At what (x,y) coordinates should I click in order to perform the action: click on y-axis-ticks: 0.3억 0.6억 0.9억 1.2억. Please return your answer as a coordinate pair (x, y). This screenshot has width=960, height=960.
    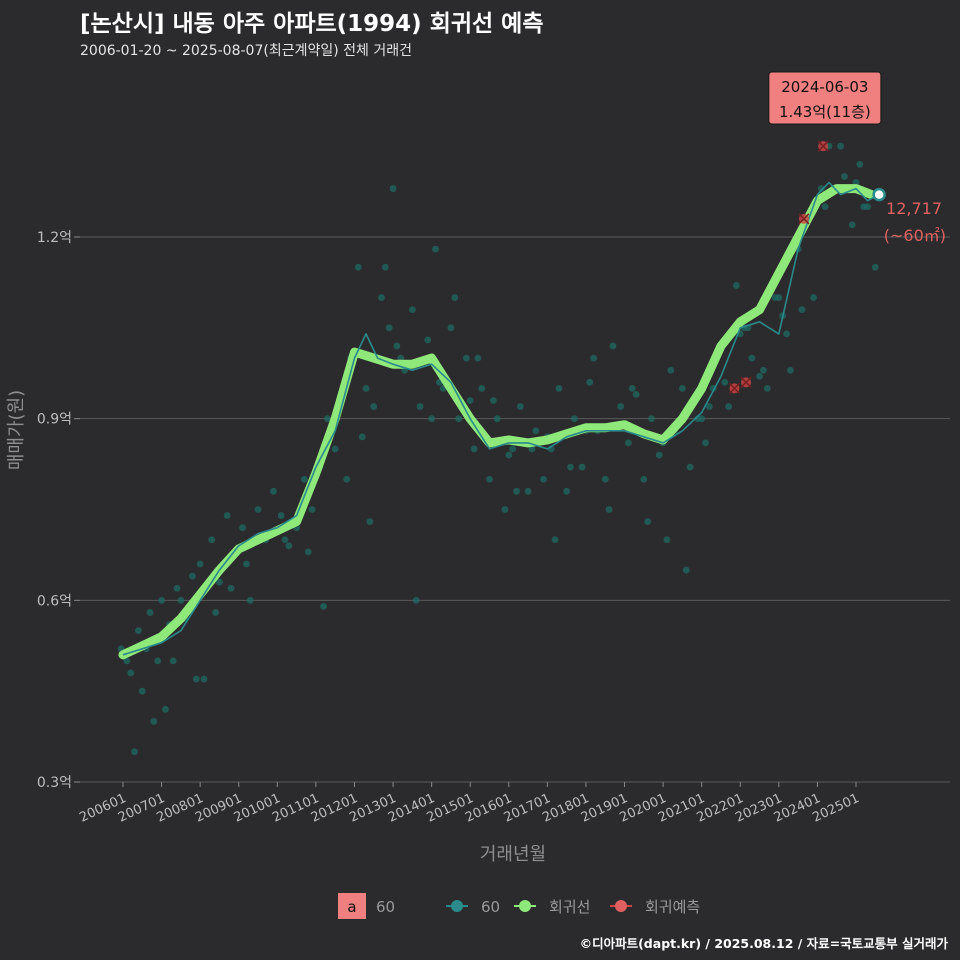
    Looking at the image, I should click on (58, 510).